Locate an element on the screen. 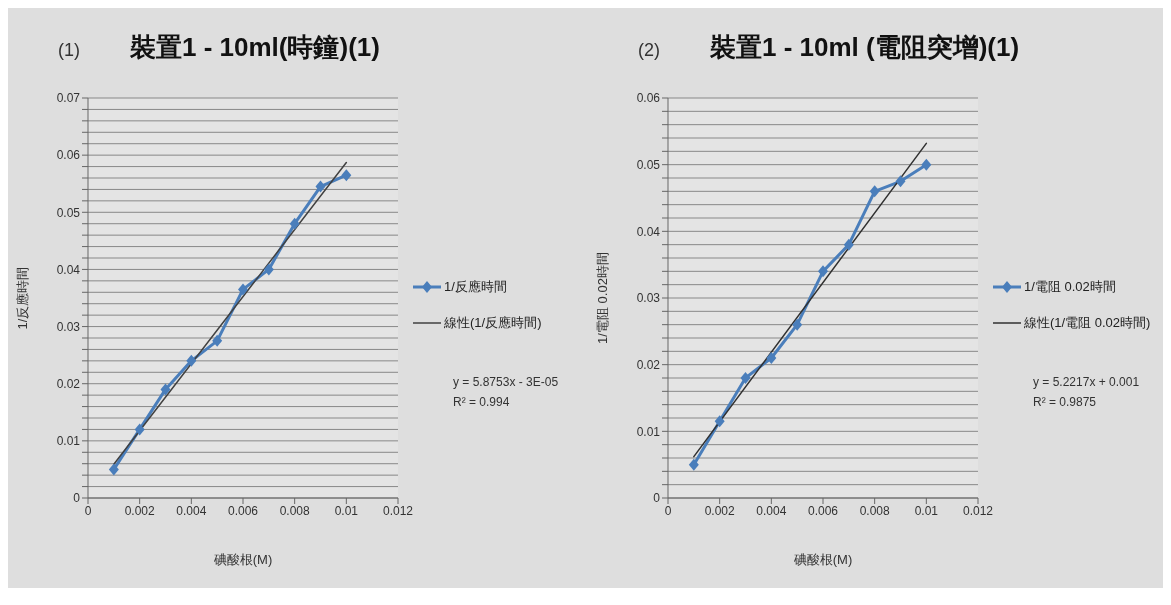  legend-label: 線性(1/電阻 0.02時間) is located at coordinates (1087, 323).